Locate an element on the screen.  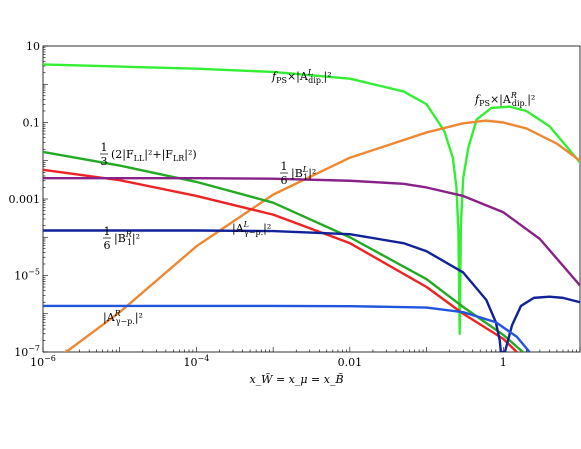
tick-label: 10⁻⁷ is located at coordinates (27, 351).